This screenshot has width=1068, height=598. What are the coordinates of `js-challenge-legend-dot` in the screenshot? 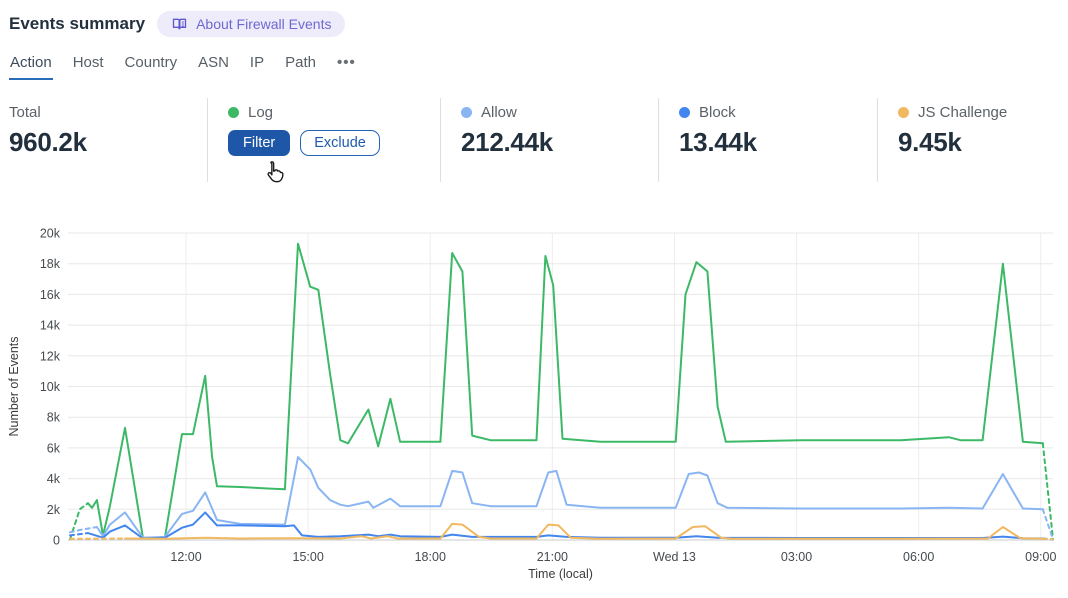 It's located at (903, 112).